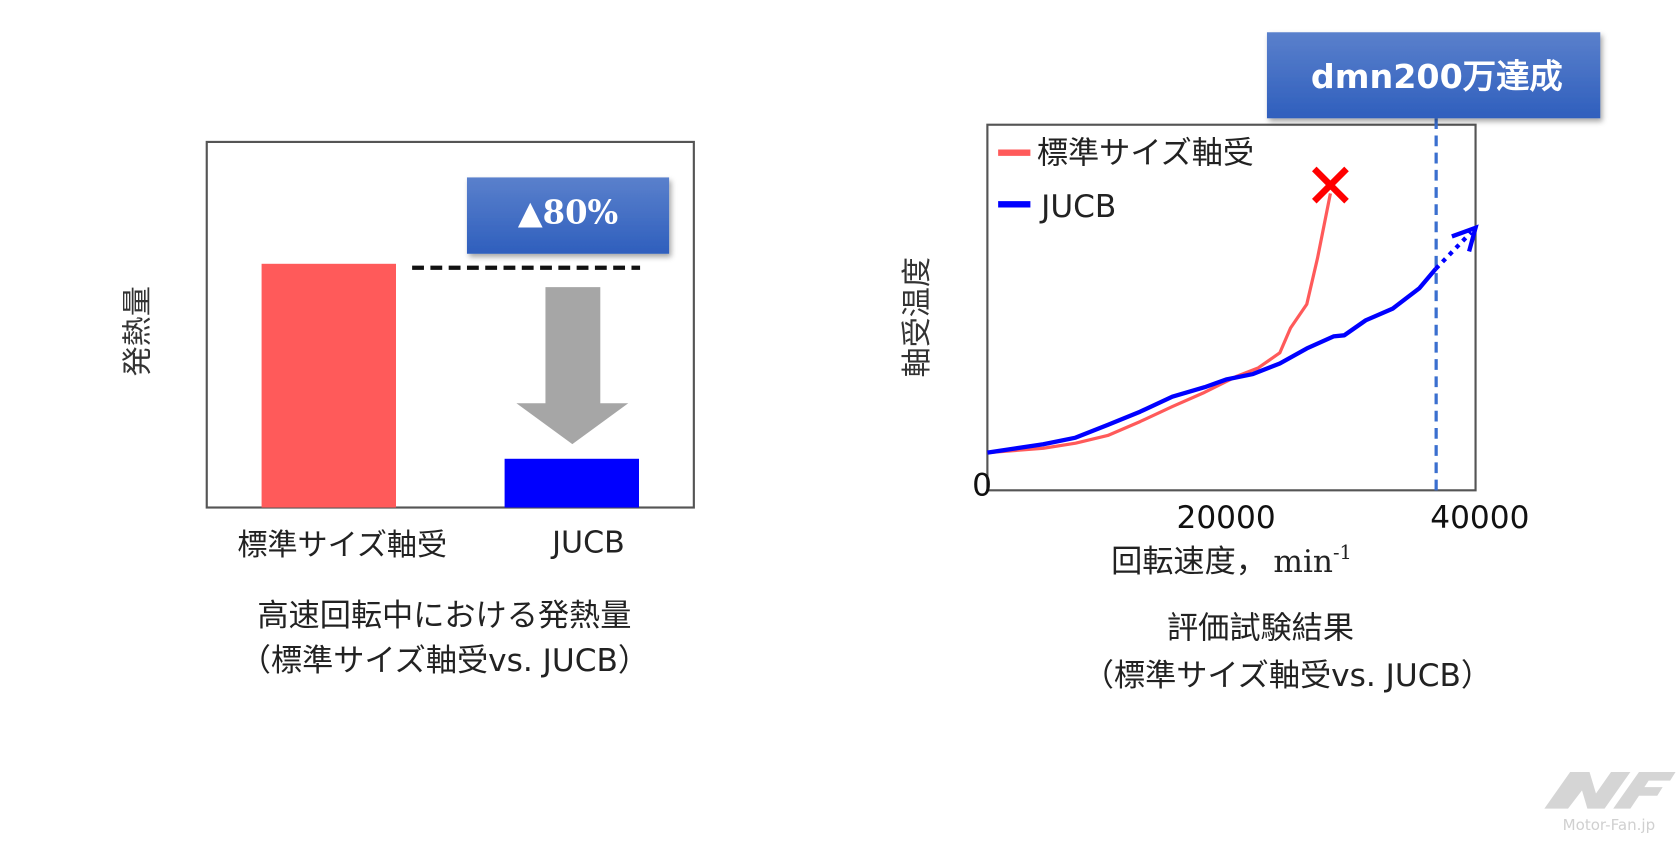  I want to click on y-axis-label: 発熱量, so click(138, 331).